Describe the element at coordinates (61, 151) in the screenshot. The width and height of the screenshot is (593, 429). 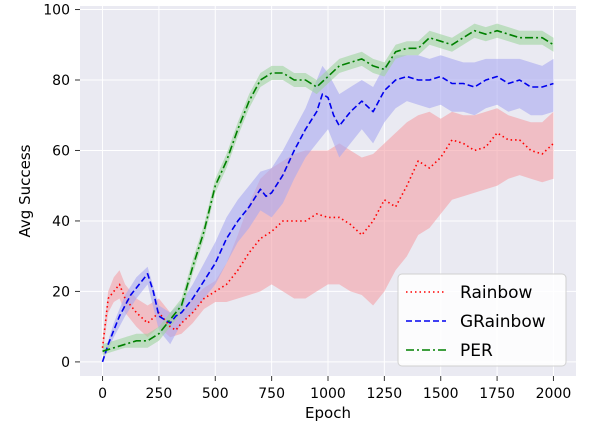
I see `y-tick-label: 60` at that location.